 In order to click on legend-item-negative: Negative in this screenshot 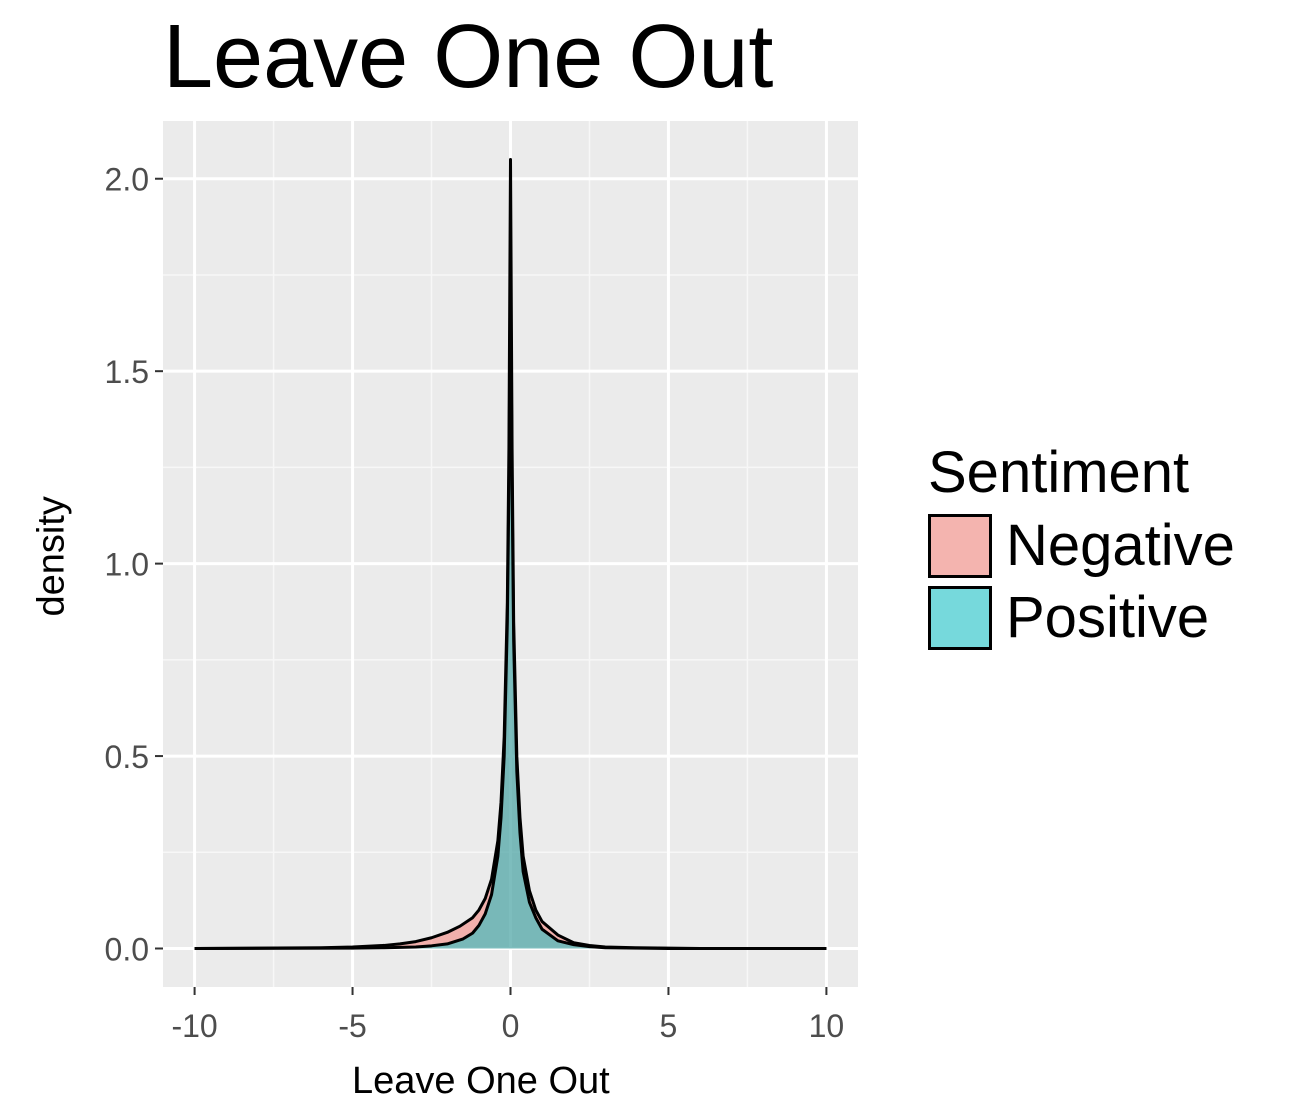, I will do `click(1081, 546)`.